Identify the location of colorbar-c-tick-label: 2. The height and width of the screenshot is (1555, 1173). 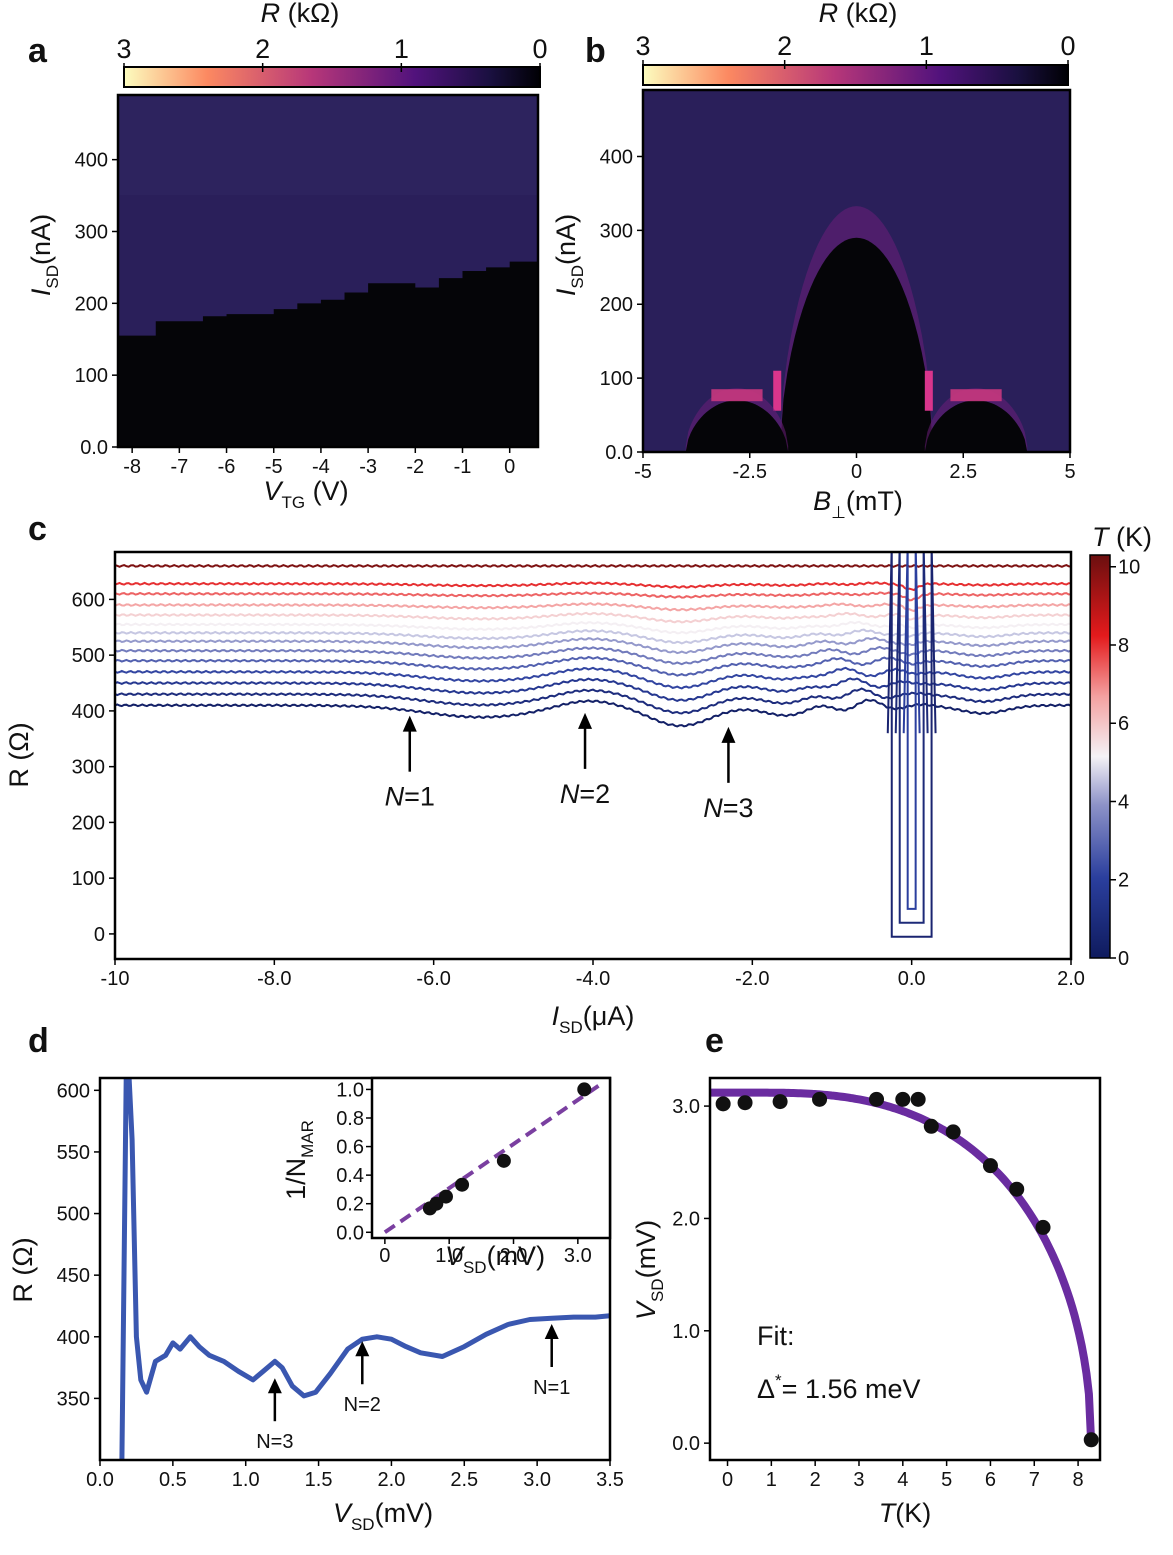
(1123, 881).